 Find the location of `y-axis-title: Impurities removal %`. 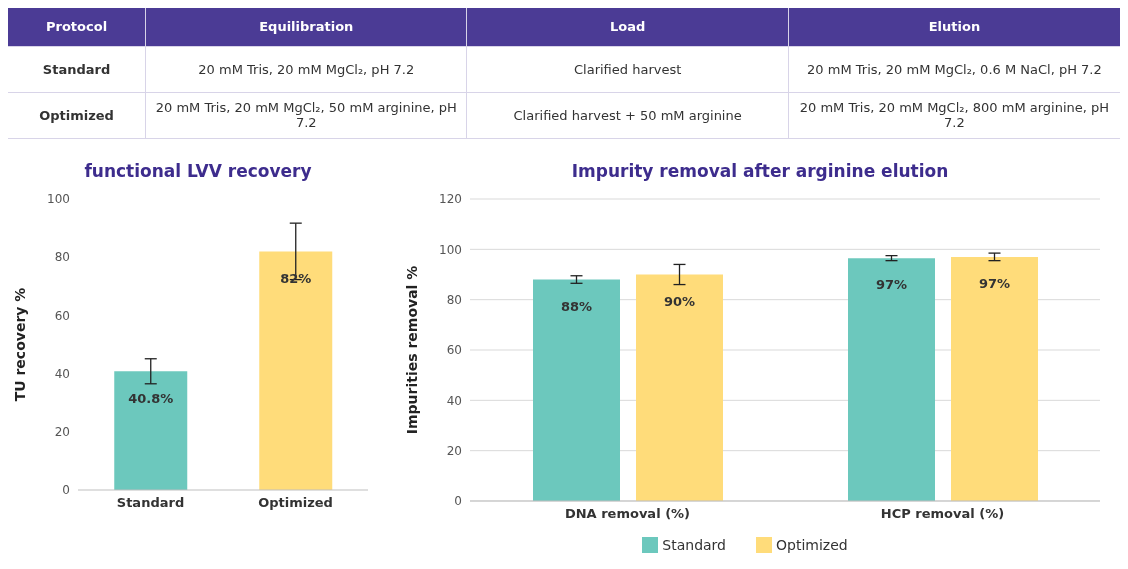

y-axis-title: Impurities removal % is located at coordinates (411, 349).